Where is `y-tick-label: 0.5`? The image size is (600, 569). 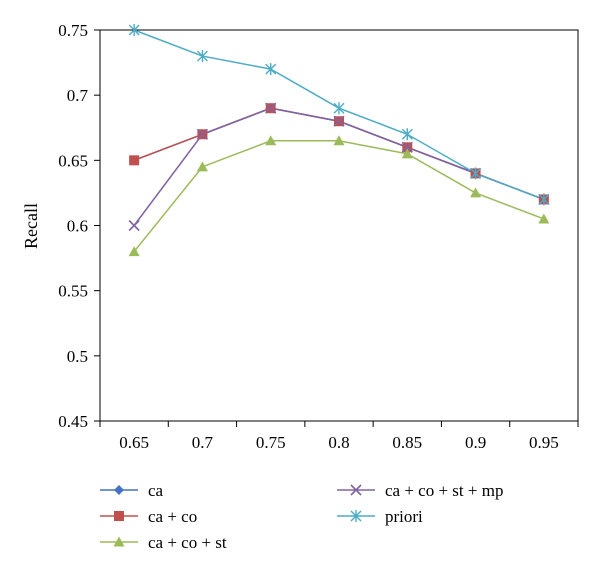
y-tick-label: 0.5 is located at coordinates (77, 356).